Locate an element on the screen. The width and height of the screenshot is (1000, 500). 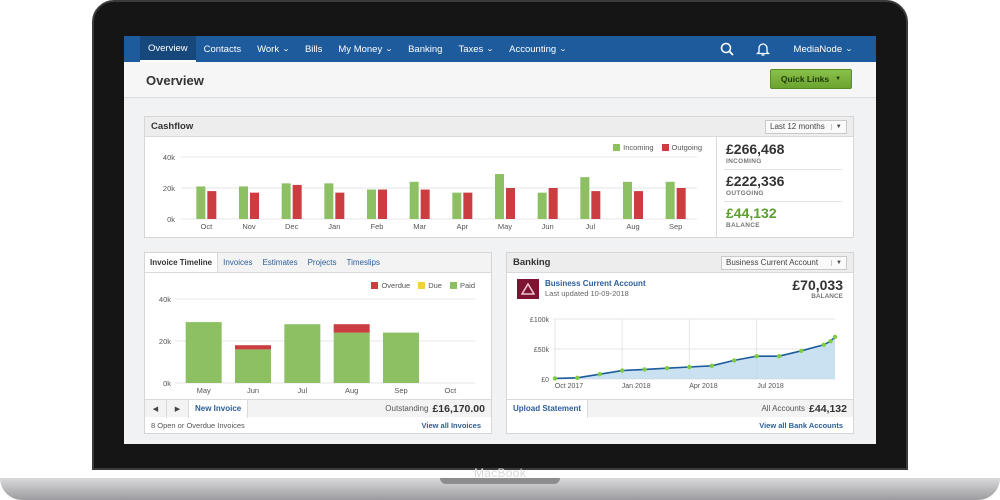
tab-estimates: Estimates is located at coordinates (280, 262).